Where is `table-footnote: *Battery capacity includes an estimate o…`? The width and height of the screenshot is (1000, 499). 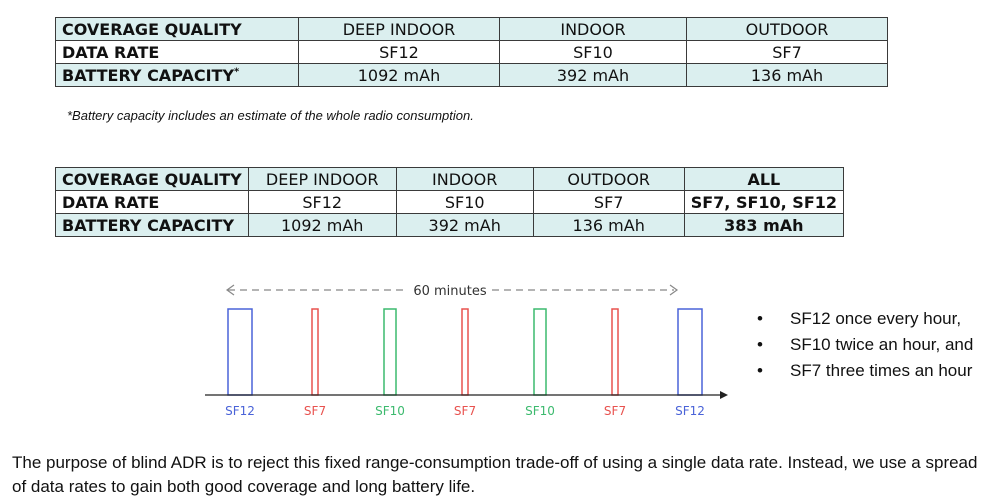
table-footnote: *Battery capacity includes an estimate o… is located at coordinates (270, 115).